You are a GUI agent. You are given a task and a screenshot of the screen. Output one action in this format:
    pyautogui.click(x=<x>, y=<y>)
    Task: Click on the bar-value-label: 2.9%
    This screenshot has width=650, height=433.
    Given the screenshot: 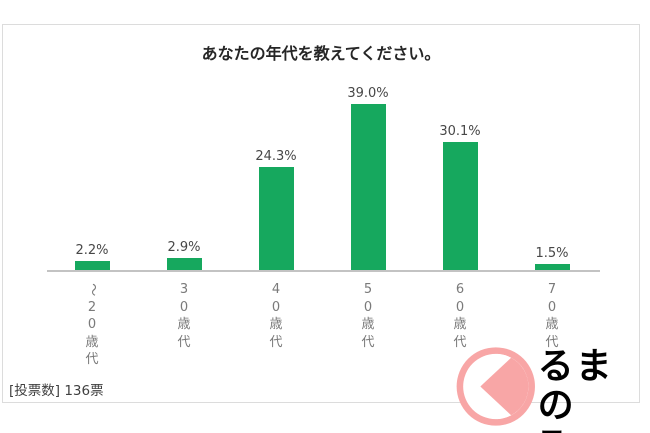 What is the action you would take?
    pyautogui.click(x=184, y=247)
    